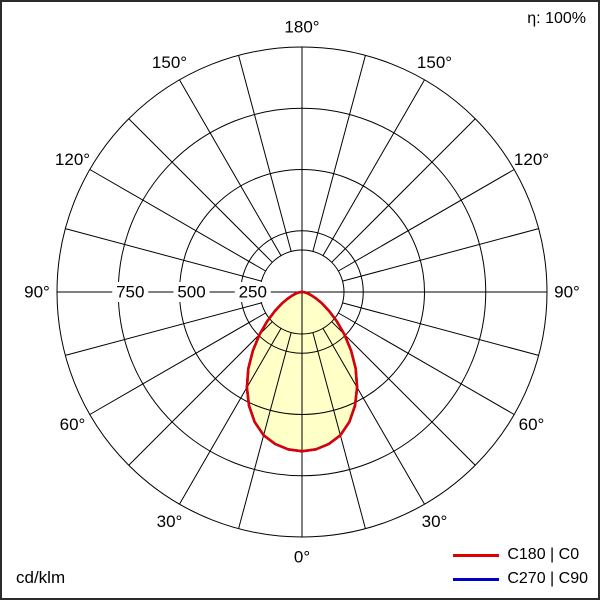 Image resolution: width=600 pixels, height=600 pixels. I want to click on radial-tick-label: 750, so click(130, 292).